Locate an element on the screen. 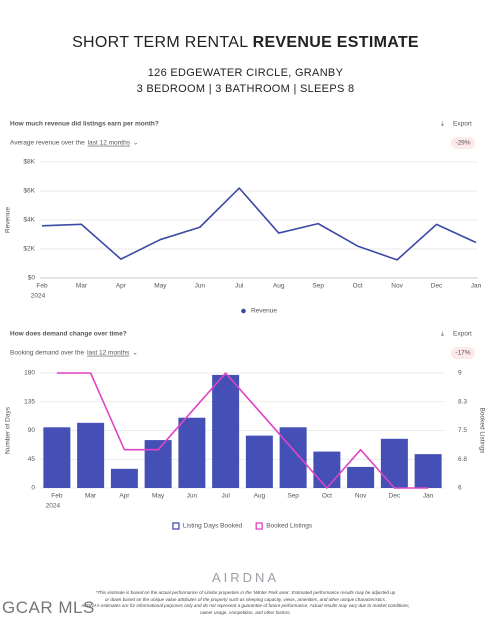  y-tick-label: 0 is located at coordinates (33, 488).